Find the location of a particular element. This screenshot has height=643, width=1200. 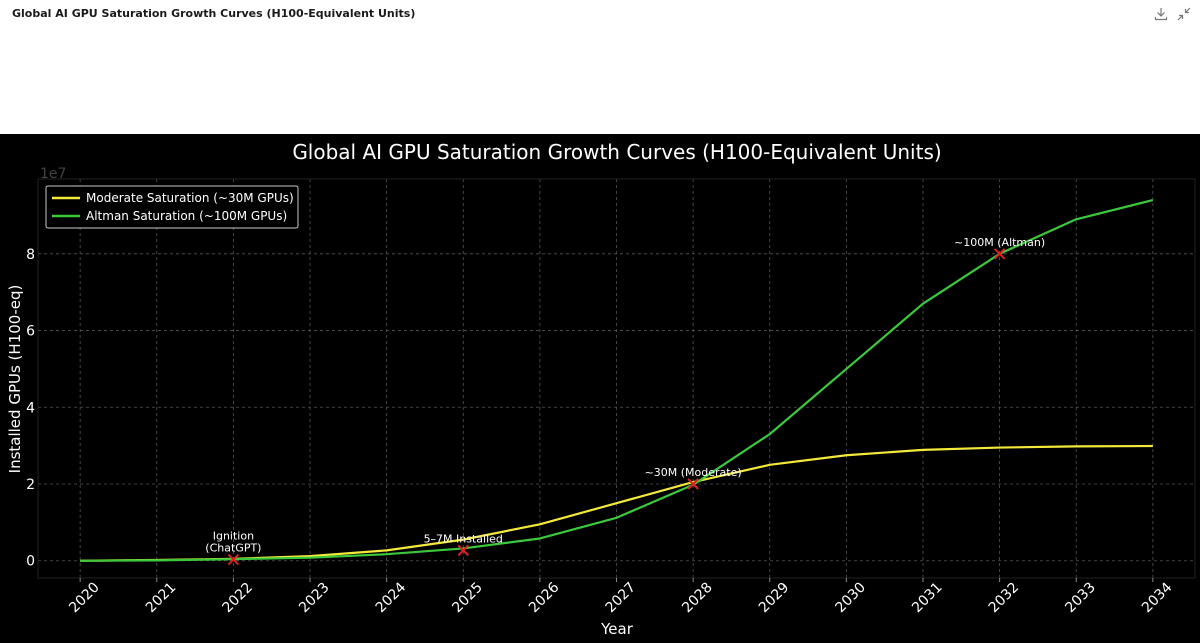

x-tick-label-10: 2030 is located at coordinates (850, 598).